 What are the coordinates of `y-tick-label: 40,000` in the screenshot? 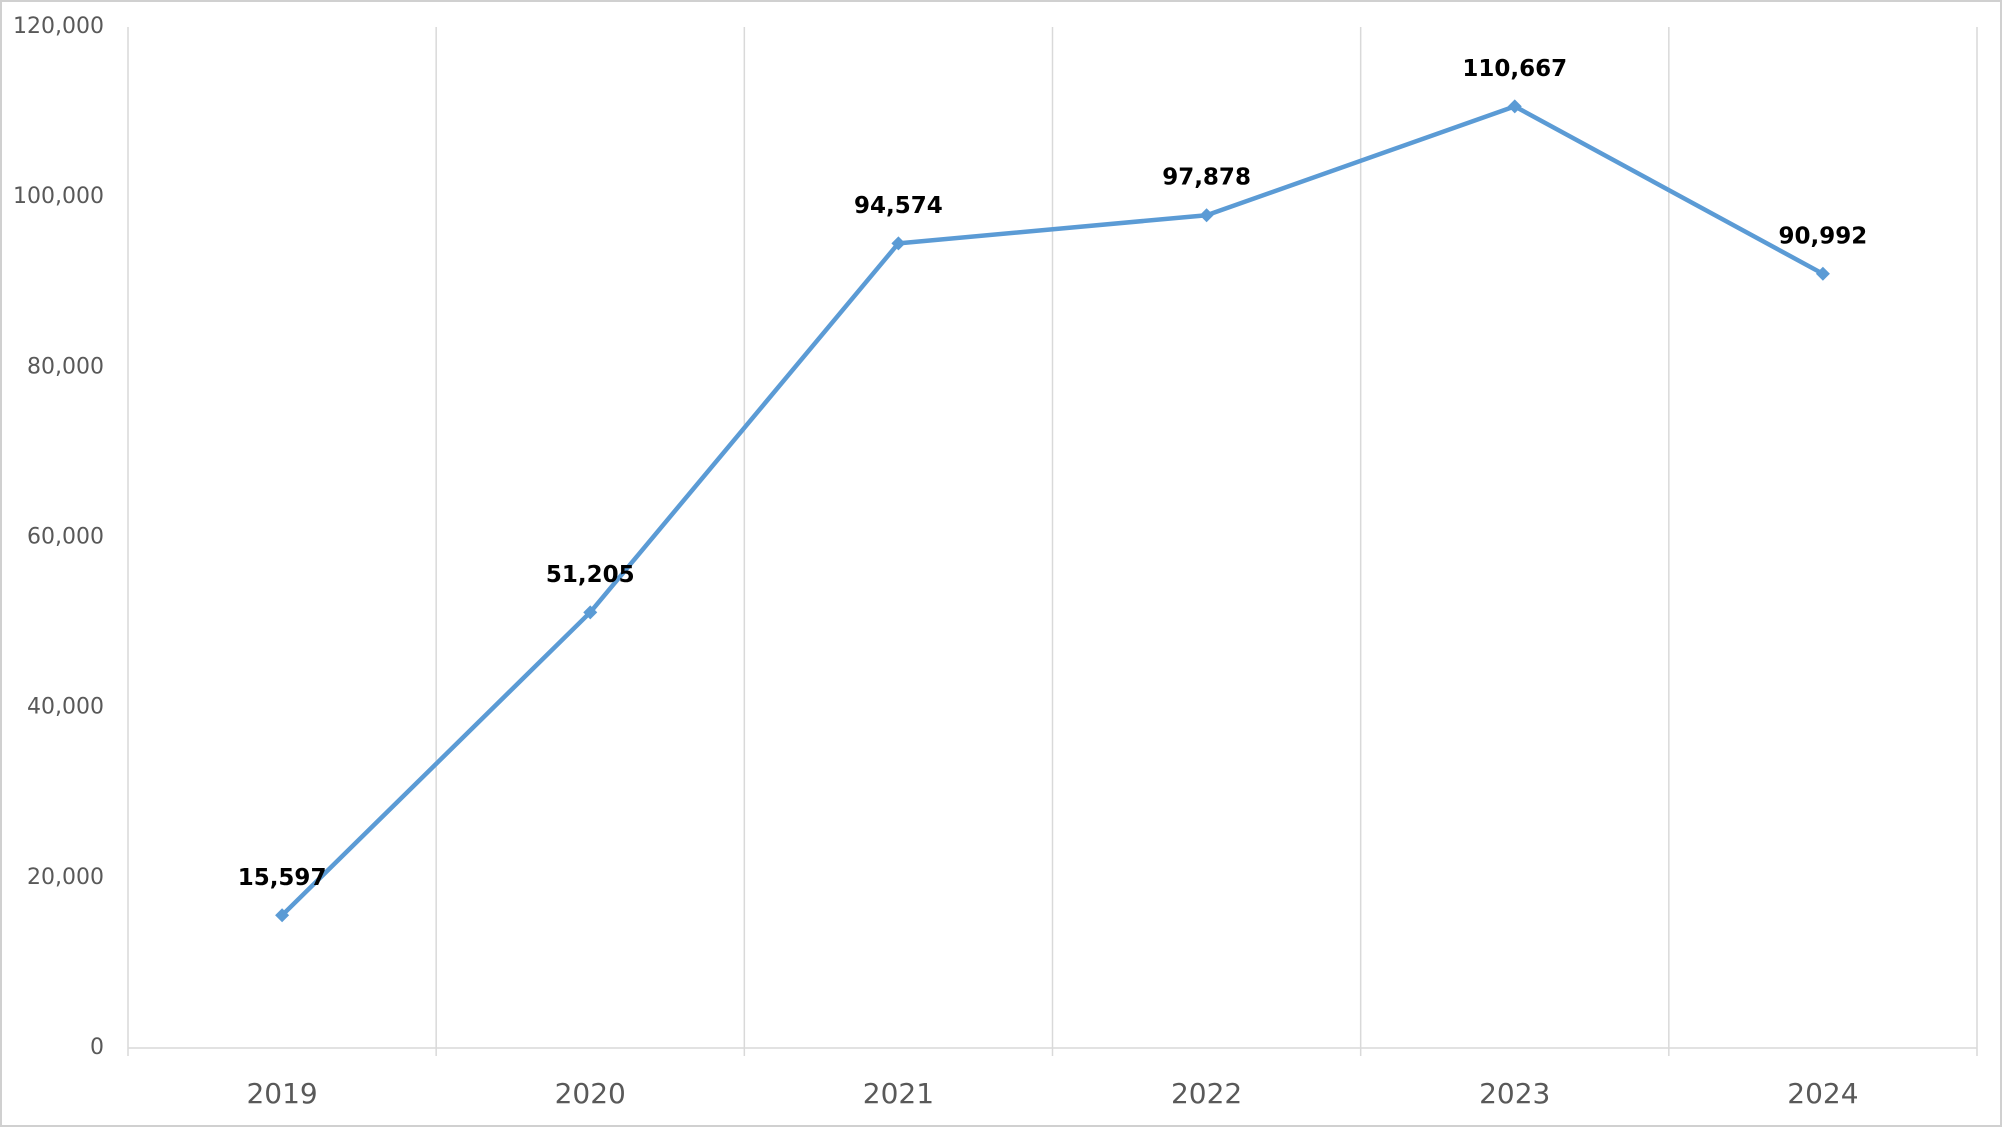 It's located at (65, 707).